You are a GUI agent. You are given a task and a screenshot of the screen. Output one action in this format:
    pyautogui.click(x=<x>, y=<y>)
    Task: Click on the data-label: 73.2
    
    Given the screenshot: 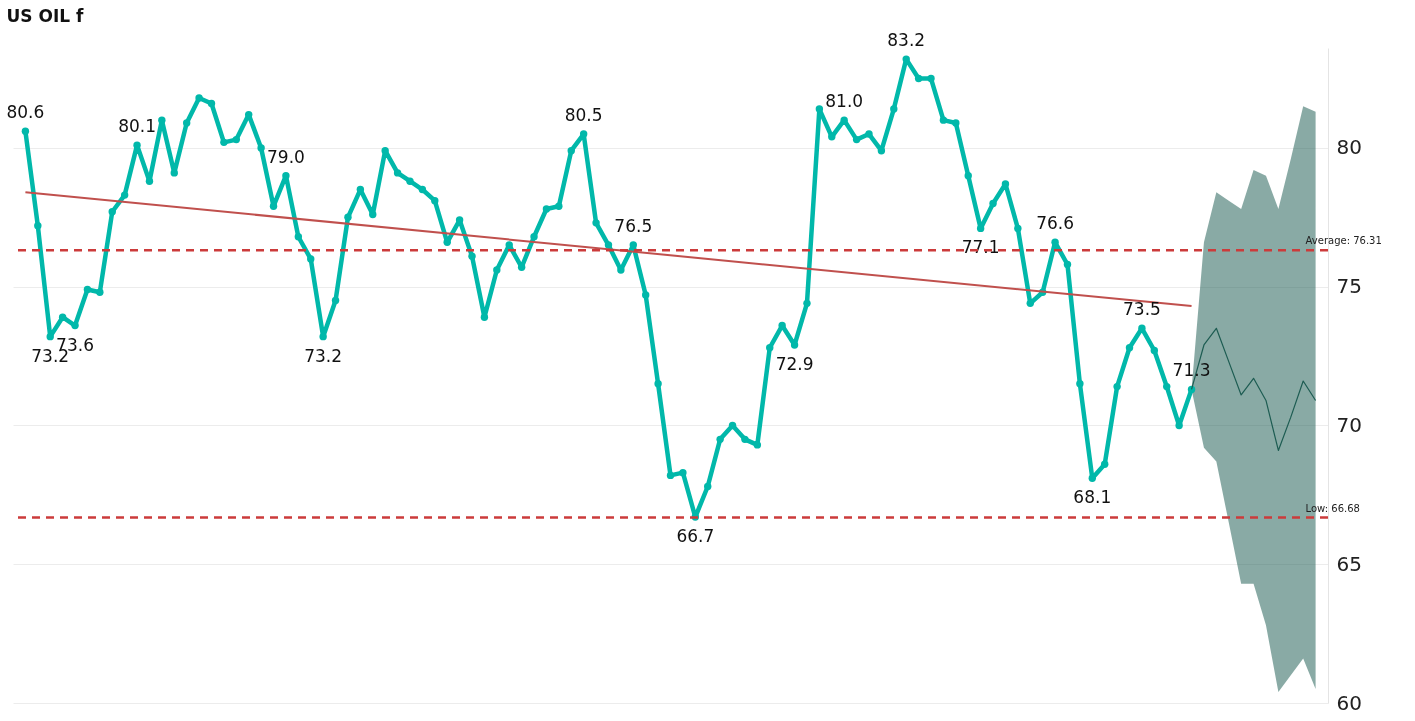 What is the action you would take?
    pyautogui.click(x=323, y=355)
    